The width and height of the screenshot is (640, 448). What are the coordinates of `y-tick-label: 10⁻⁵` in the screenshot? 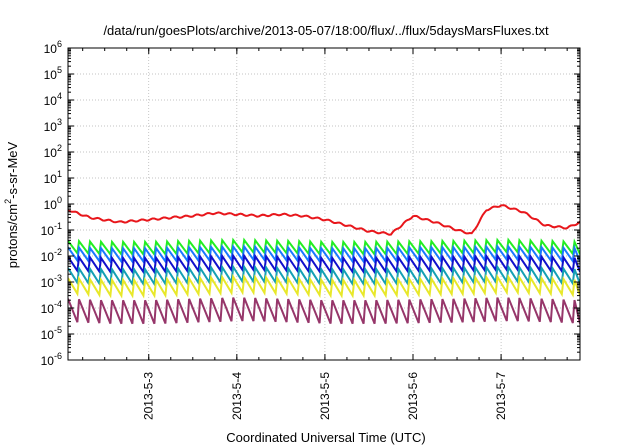 It's located at (51, 333).